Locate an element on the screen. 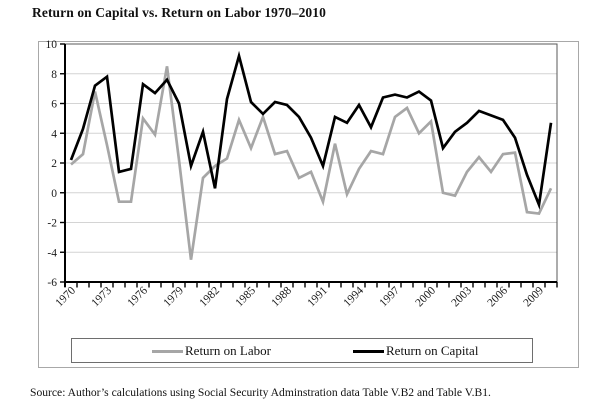  svg-text: 10 is located at coordinates (52, 45).